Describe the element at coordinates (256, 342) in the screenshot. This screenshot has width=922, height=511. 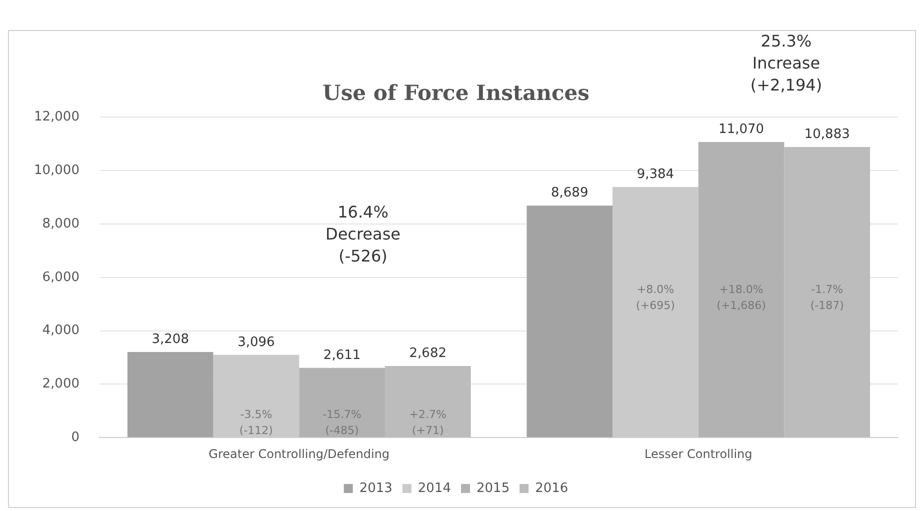
I see `data-label: 3,096` at that location.